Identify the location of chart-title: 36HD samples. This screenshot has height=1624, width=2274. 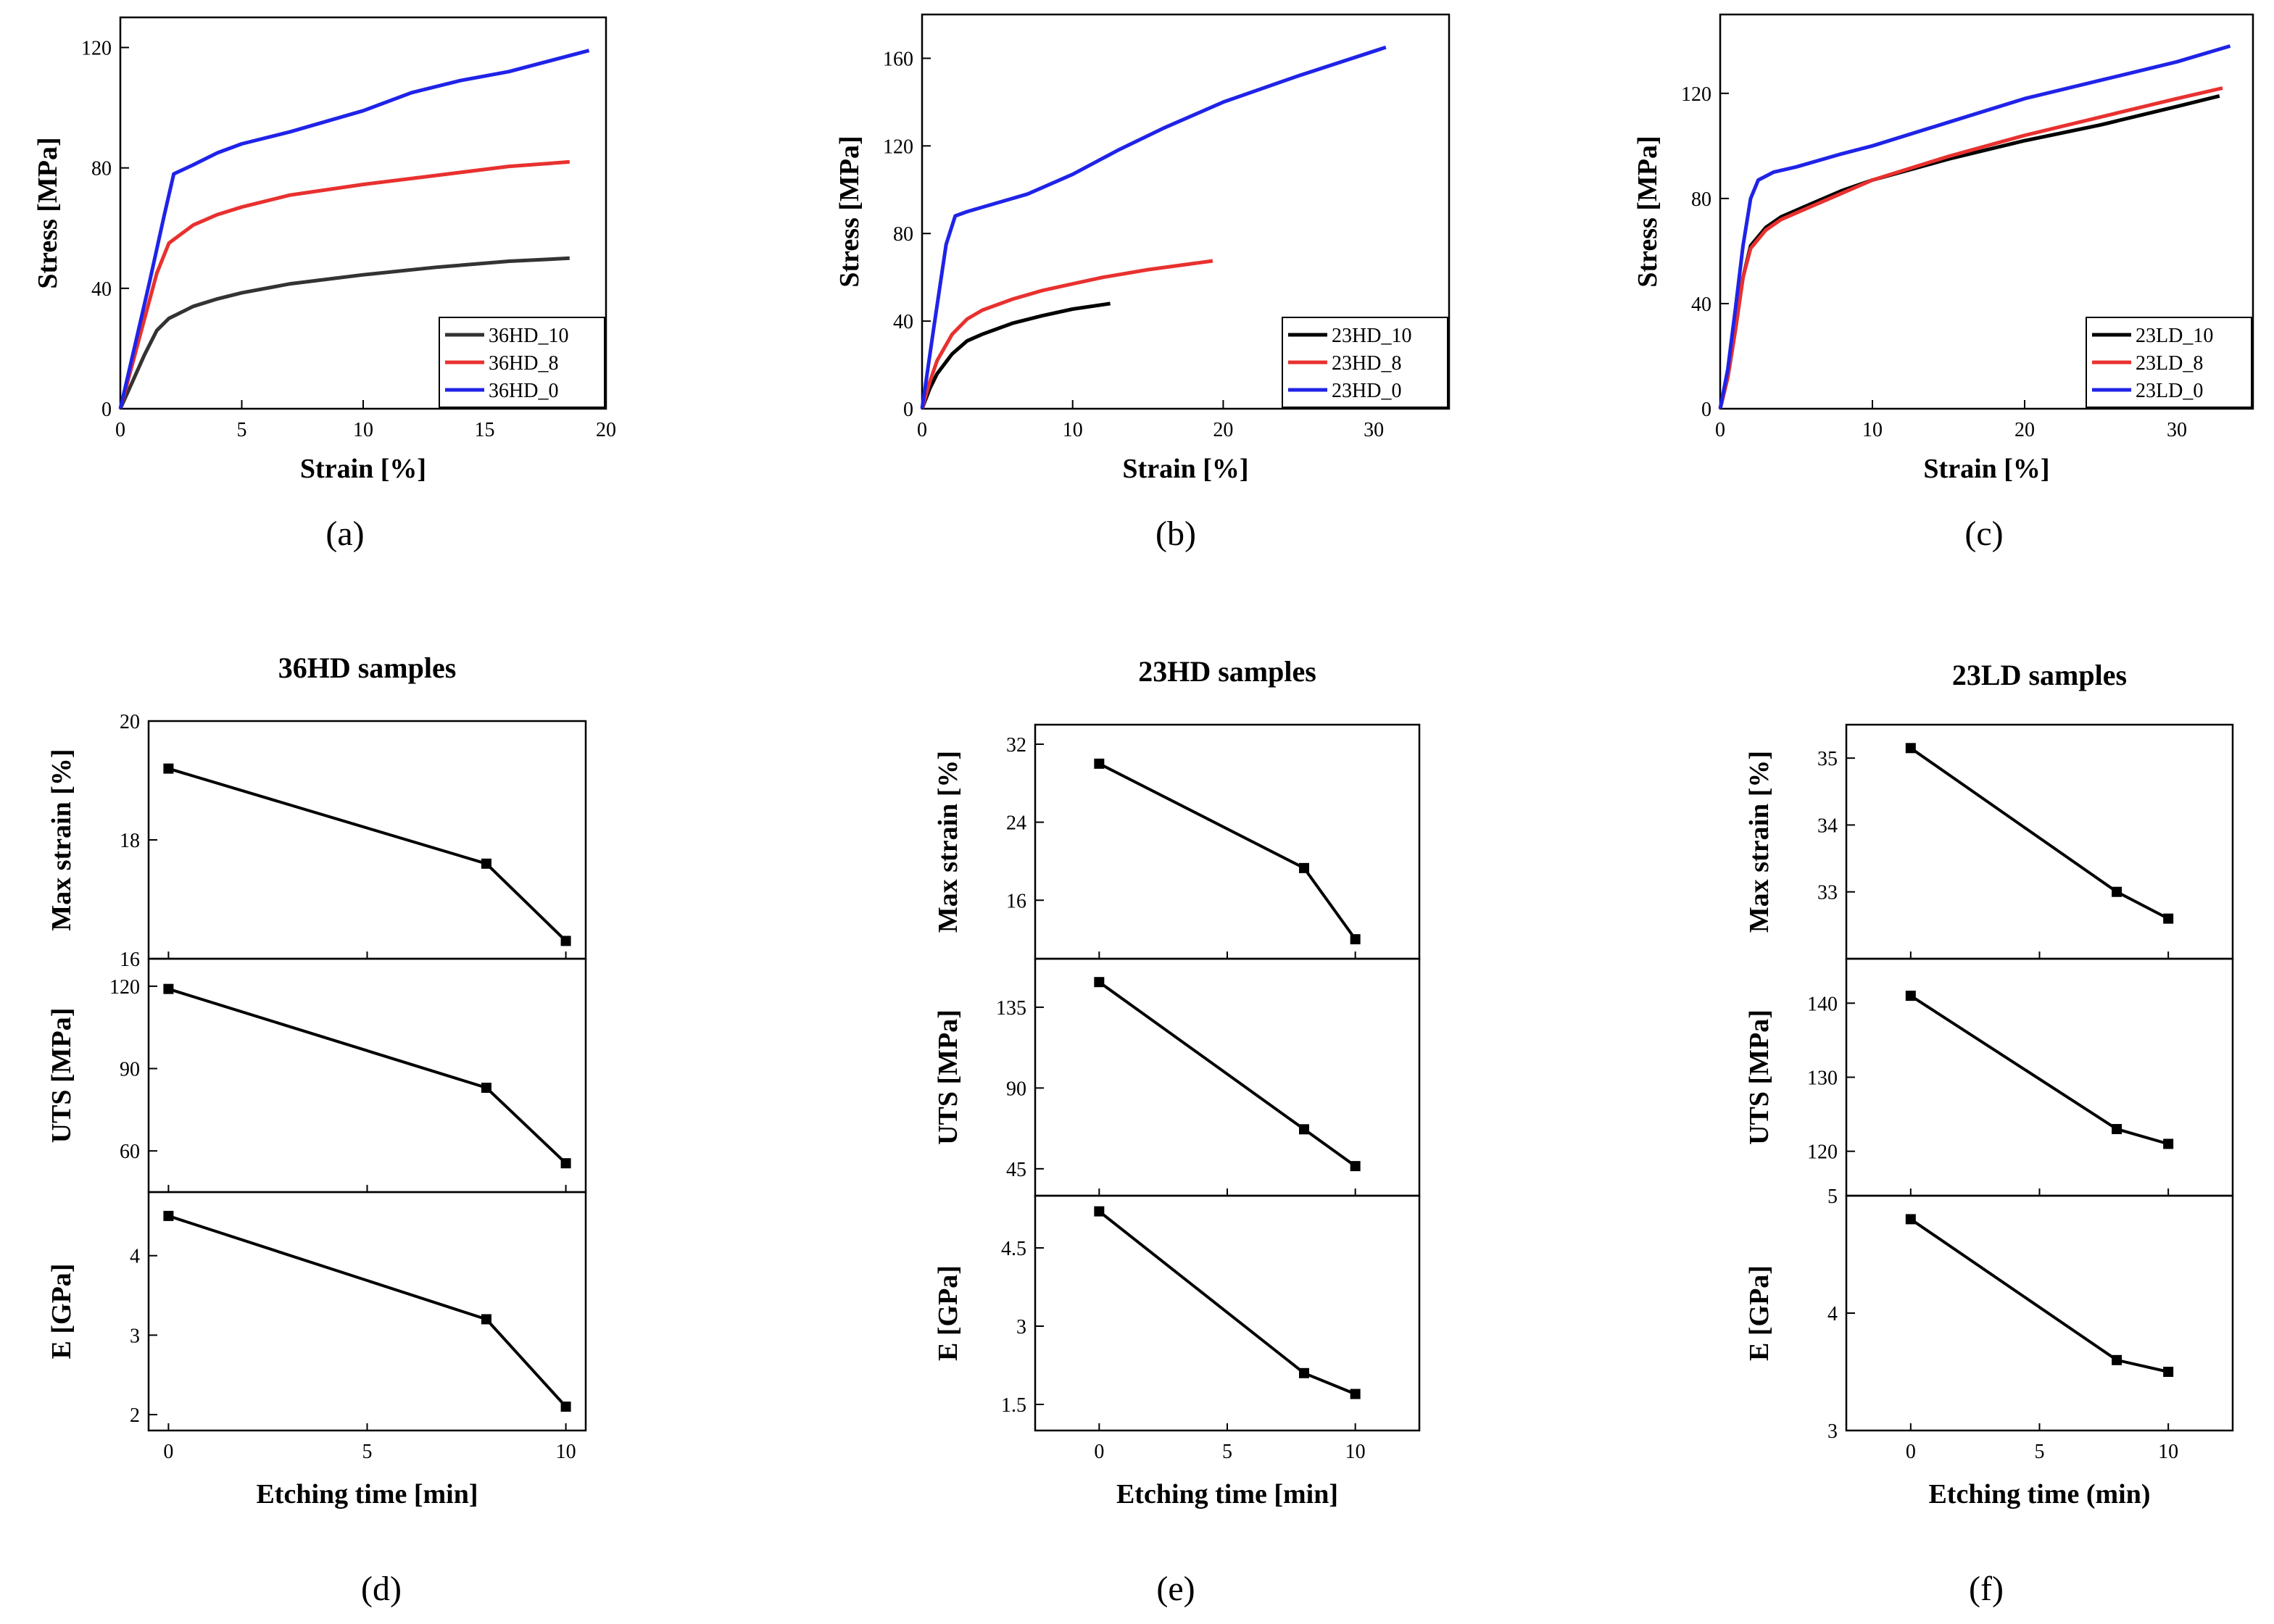
(367, 667).